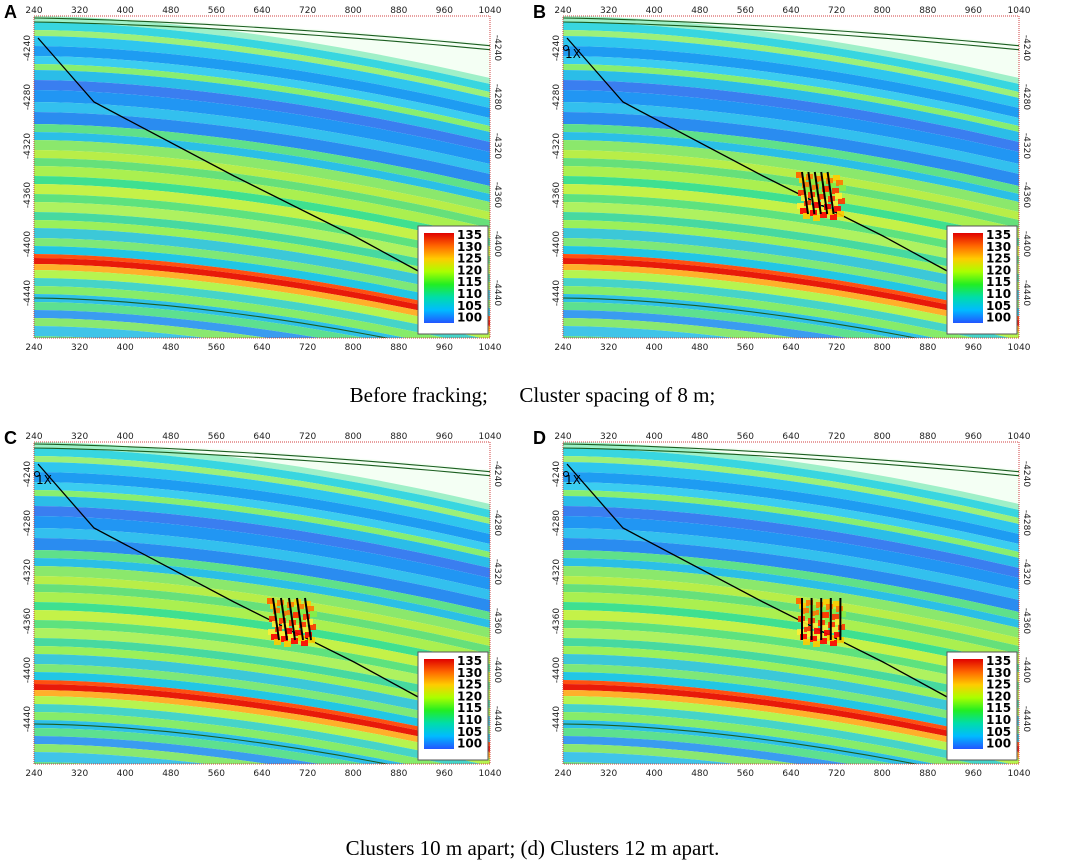 Image resolution: width=1065 pixels, height=863 pixels. I want to click on x-tick-label-bottom: 800, so click(882, 348).